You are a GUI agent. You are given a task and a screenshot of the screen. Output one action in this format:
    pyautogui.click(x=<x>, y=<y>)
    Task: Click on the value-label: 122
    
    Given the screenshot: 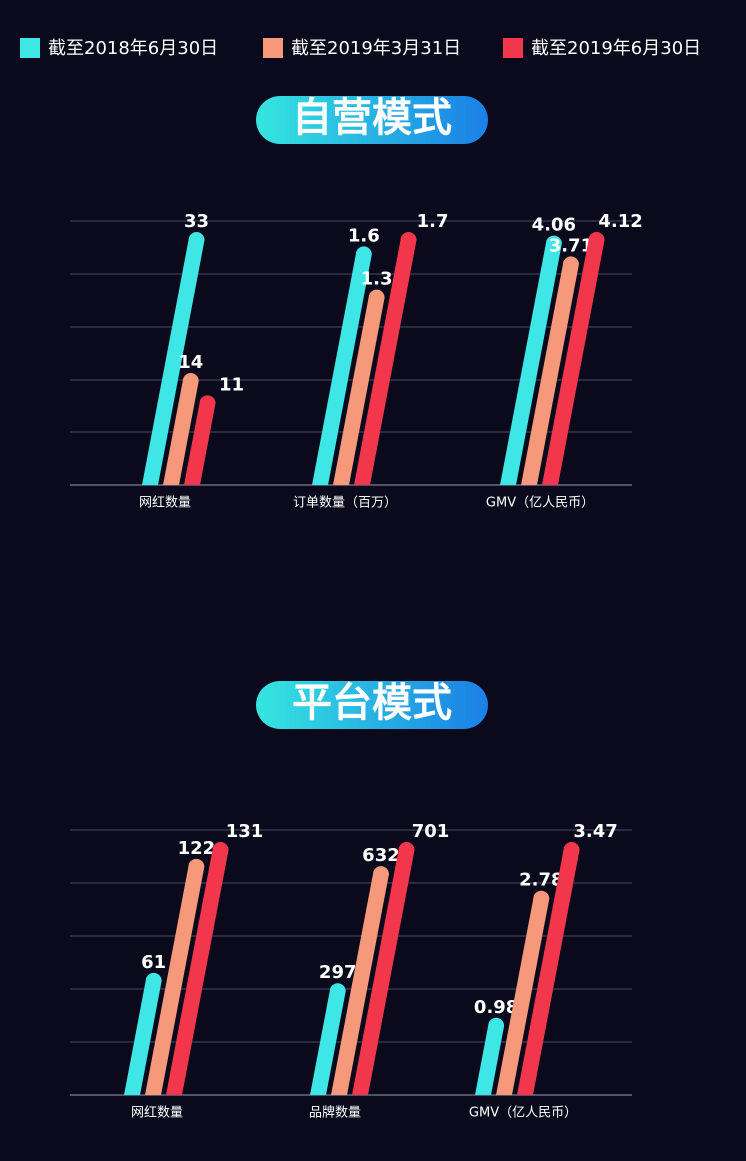 What is the action you would take?
    pyautogui.click(x=197, y=848)
    